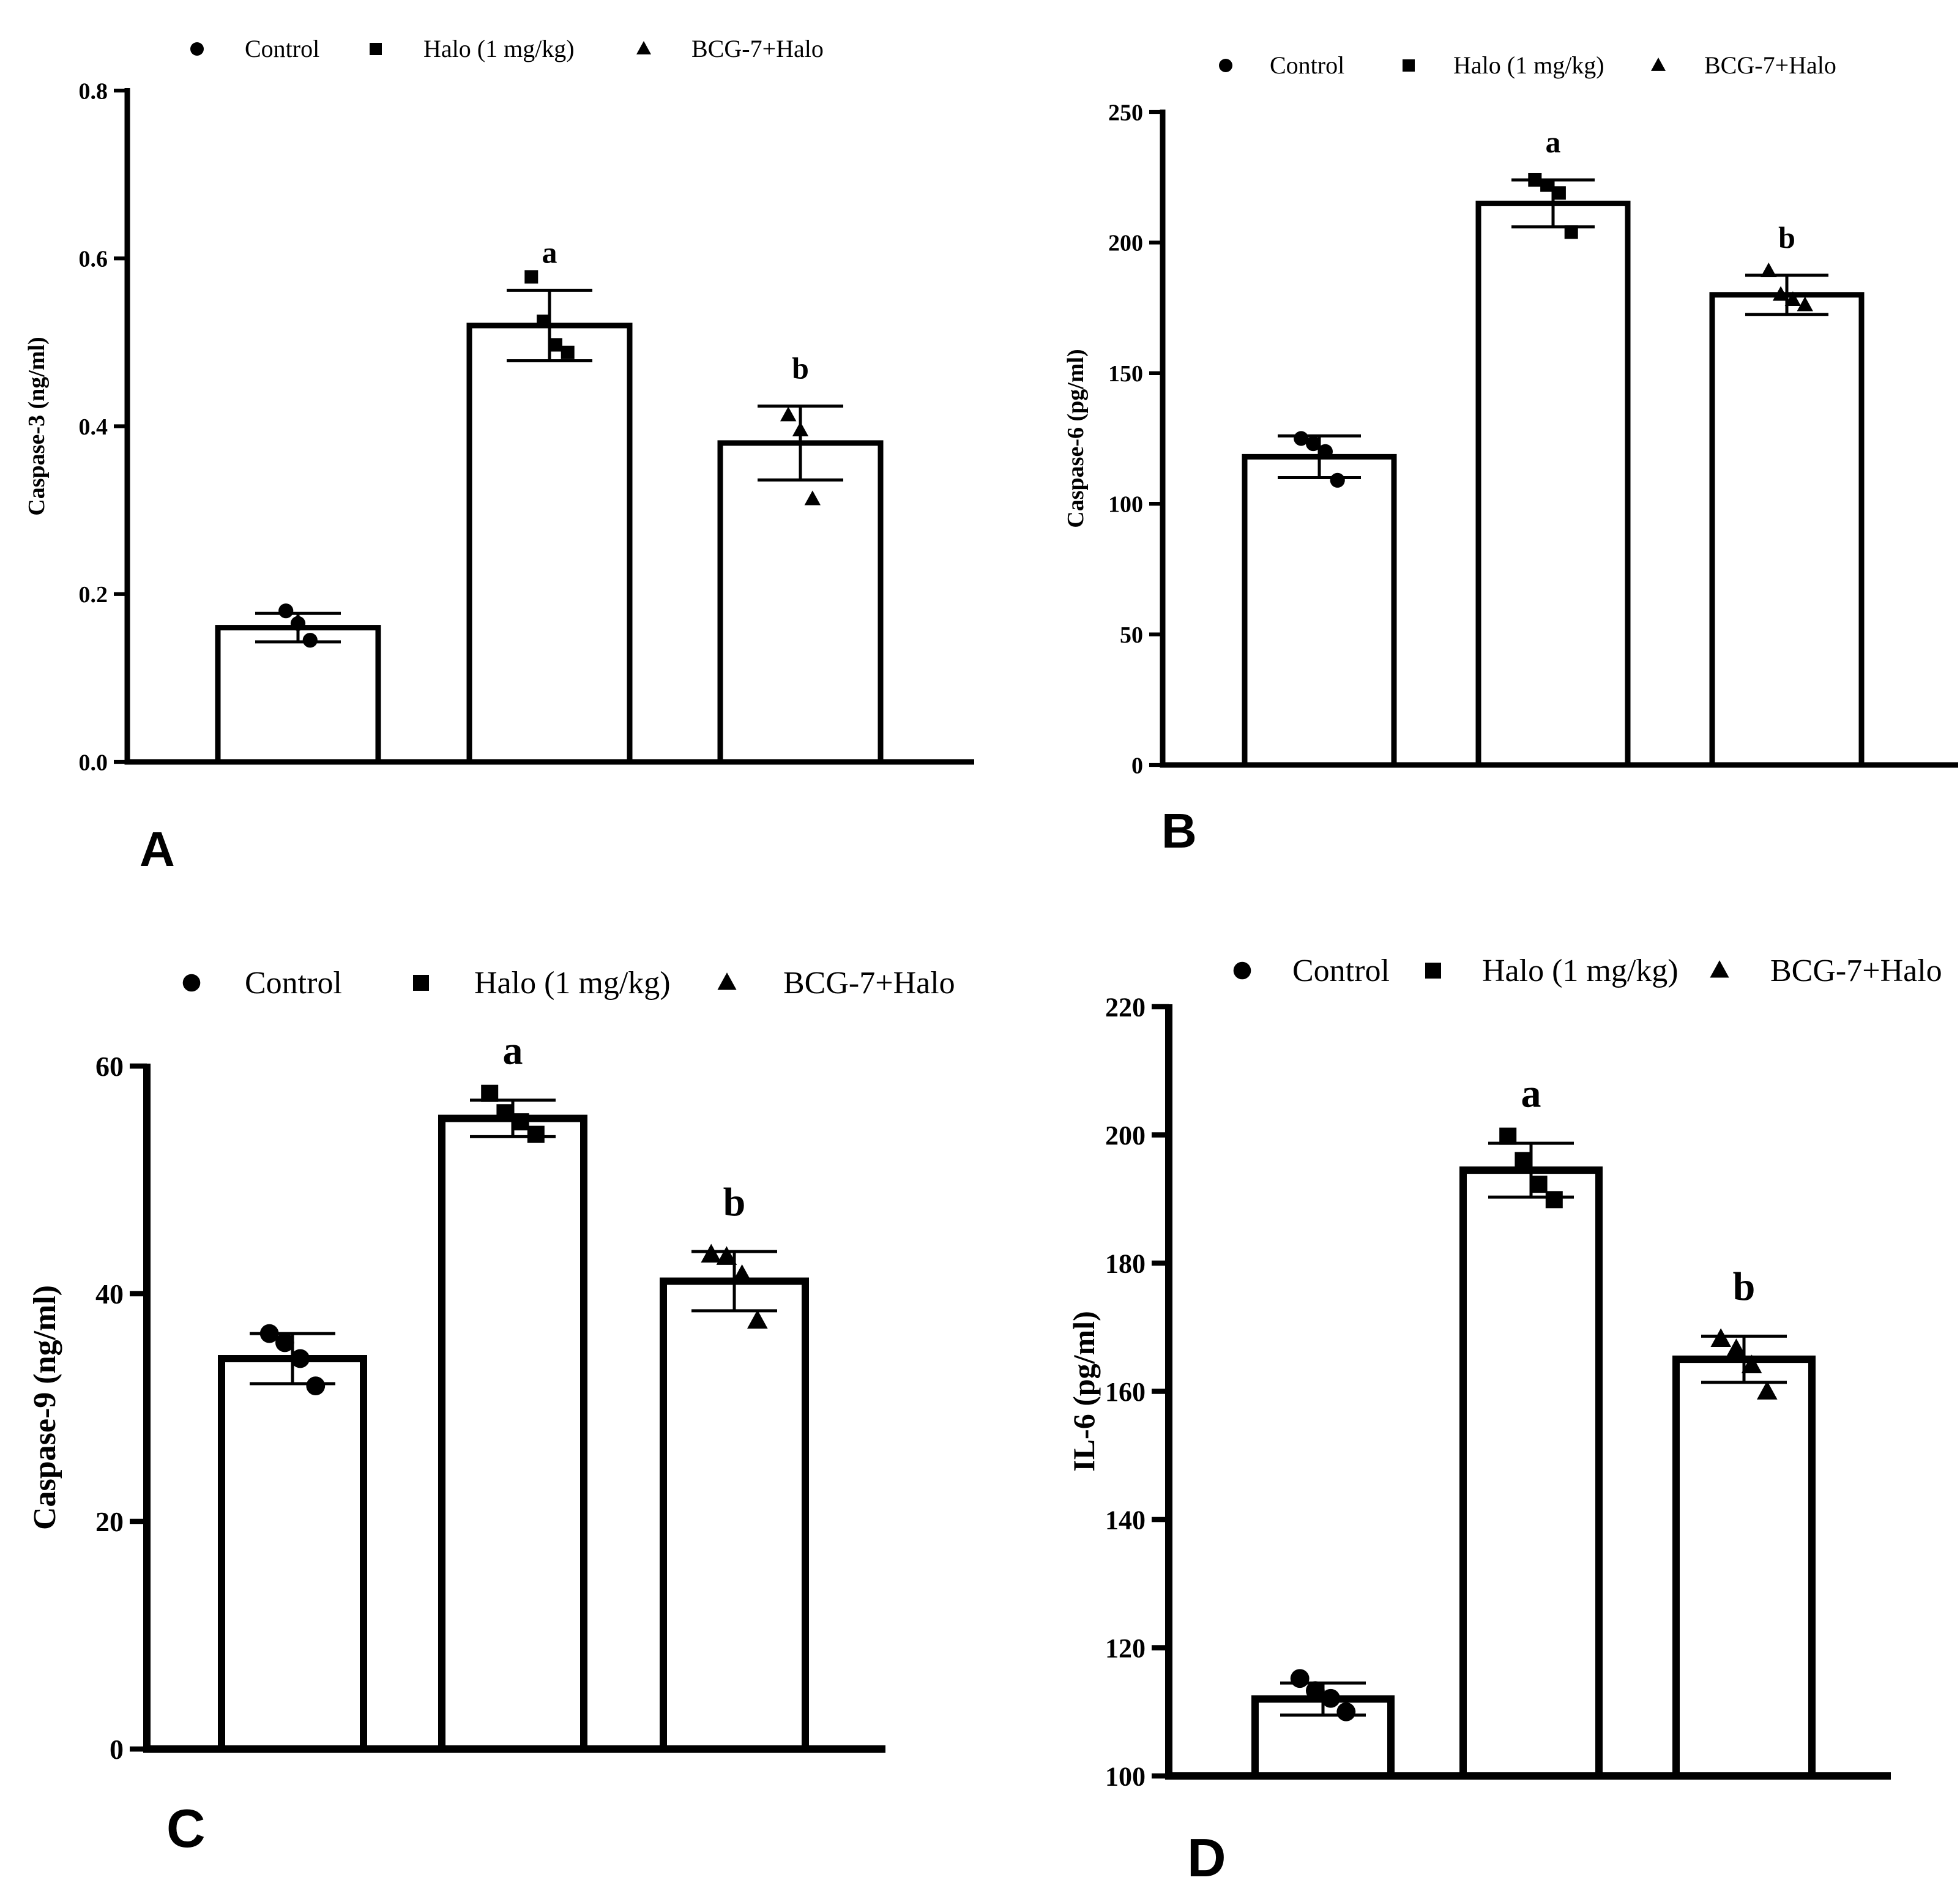 The height and width of the screenshot is (1891, 1960). I want to click on y-tick-label: 0.0, so click(93, 762).